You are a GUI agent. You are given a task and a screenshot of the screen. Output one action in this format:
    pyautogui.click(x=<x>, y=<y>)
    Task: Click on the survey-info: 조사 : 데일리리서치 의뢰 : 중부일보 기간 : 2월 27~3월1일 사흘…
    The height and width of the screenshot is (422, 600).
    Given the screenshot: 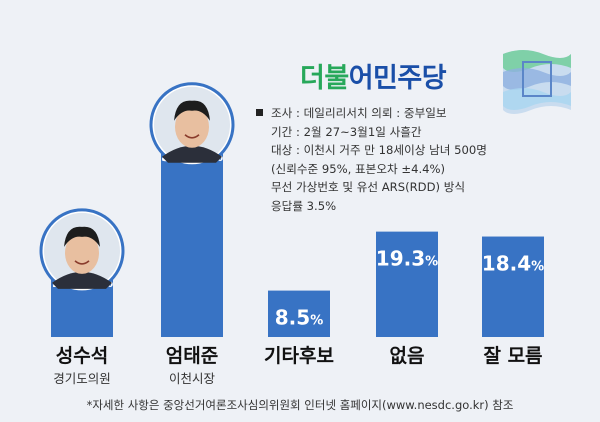 What is the action you would take?
    pyautogui.click(x=386, y=160)
    